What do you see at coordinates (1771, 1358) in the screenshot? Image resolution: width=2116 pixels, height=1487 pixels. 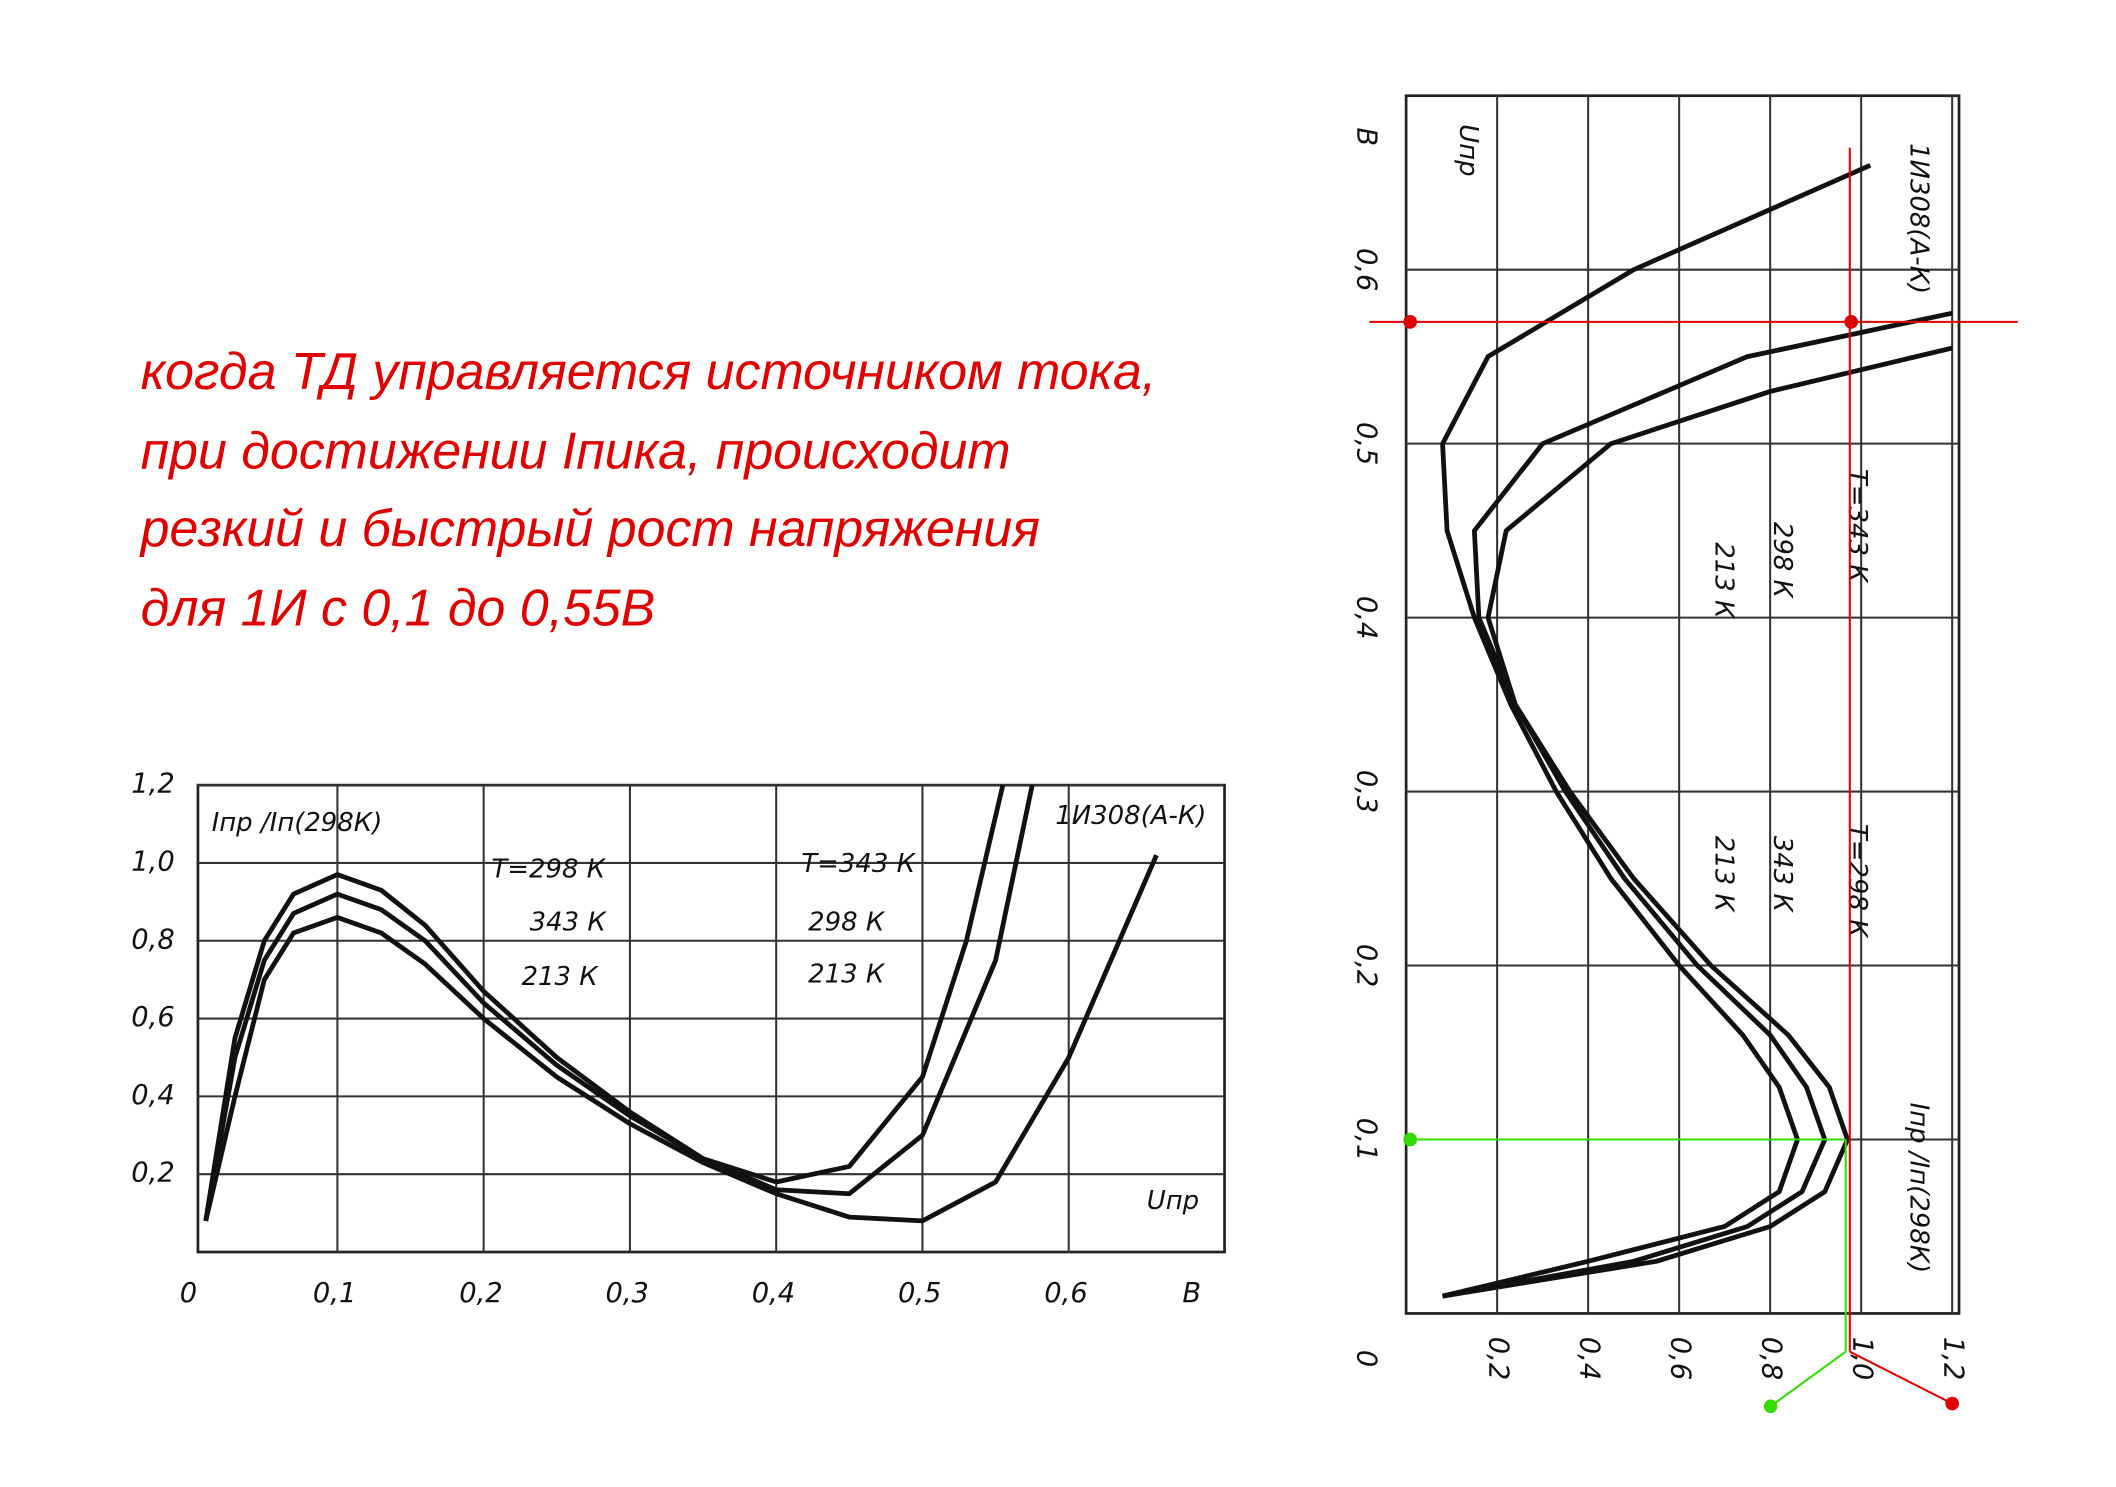 I see `x-tick-label: 0,8` at bounding box center [1771, 1358].